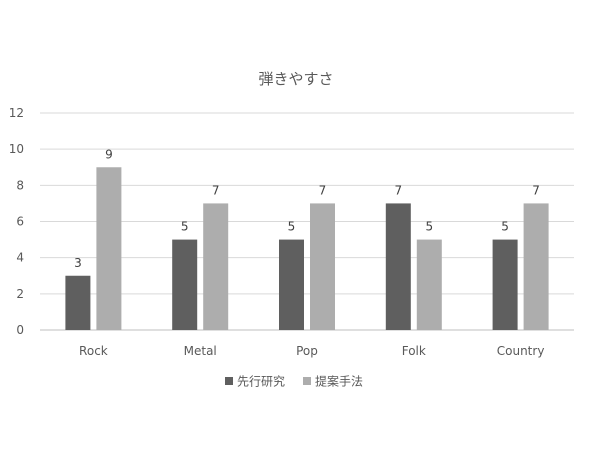 The image size is (592, 454). Describe the element at coordinates (16, 113) in the screenshot. I see `y-tick-label: 12` at that location.